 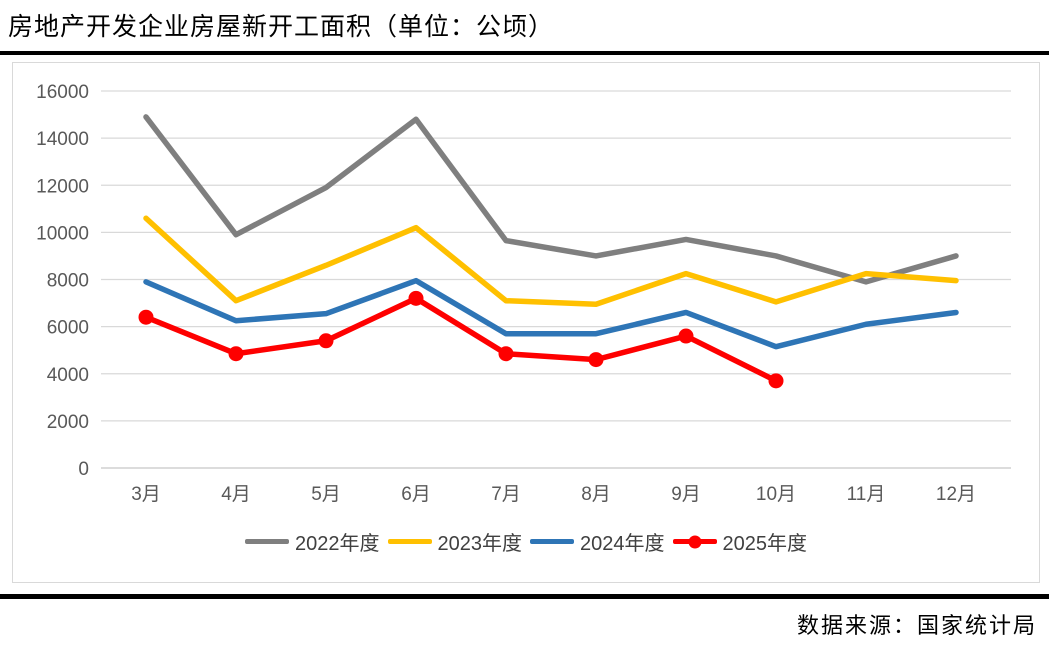 I want to click on legend-label: 2024年度, so click(x=622, y=544).